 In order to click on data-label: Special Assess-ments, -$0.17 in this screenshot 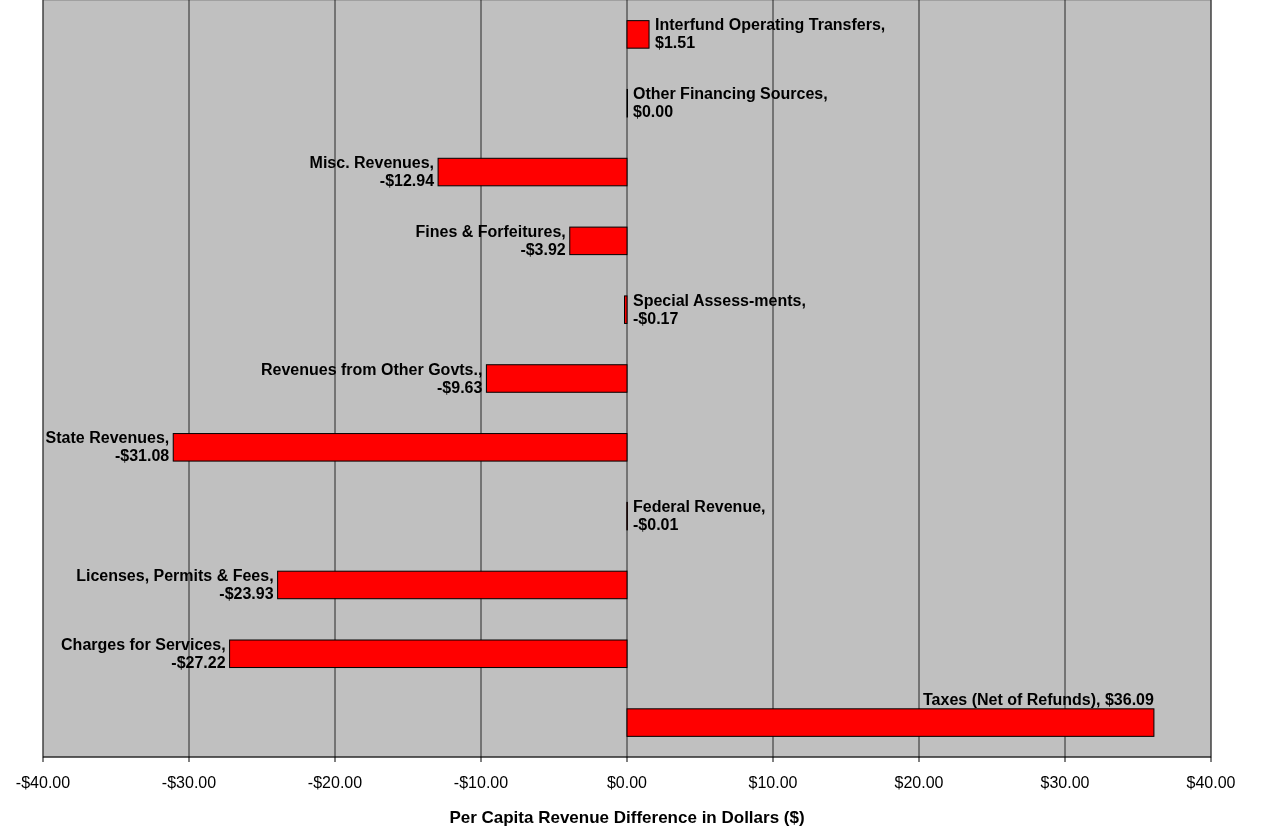, I will do `click(719, 309)`.